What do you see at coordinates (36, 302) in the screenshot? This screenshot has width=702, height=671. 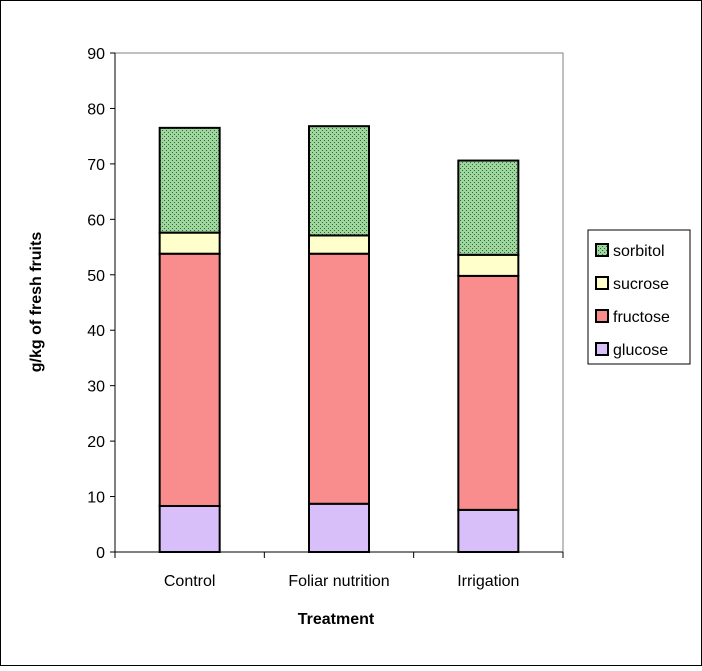 I see `y-axis-title: g/kg of fresh fruits` at bounding box center [36, 302].